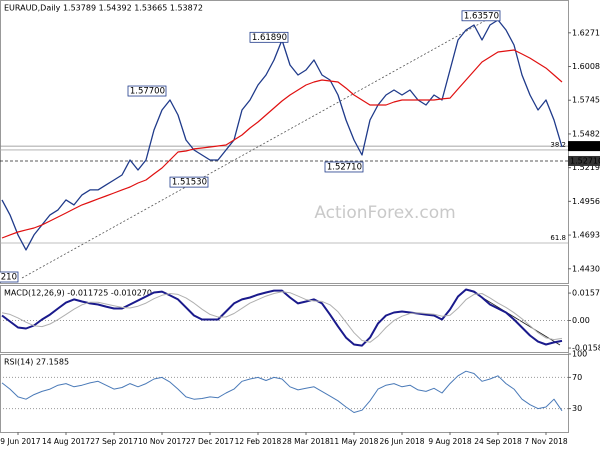  Describe the element at coordinates (258, 441) in the screenshot. I see `x-tick-label: 12 Feb 2018` at that location.